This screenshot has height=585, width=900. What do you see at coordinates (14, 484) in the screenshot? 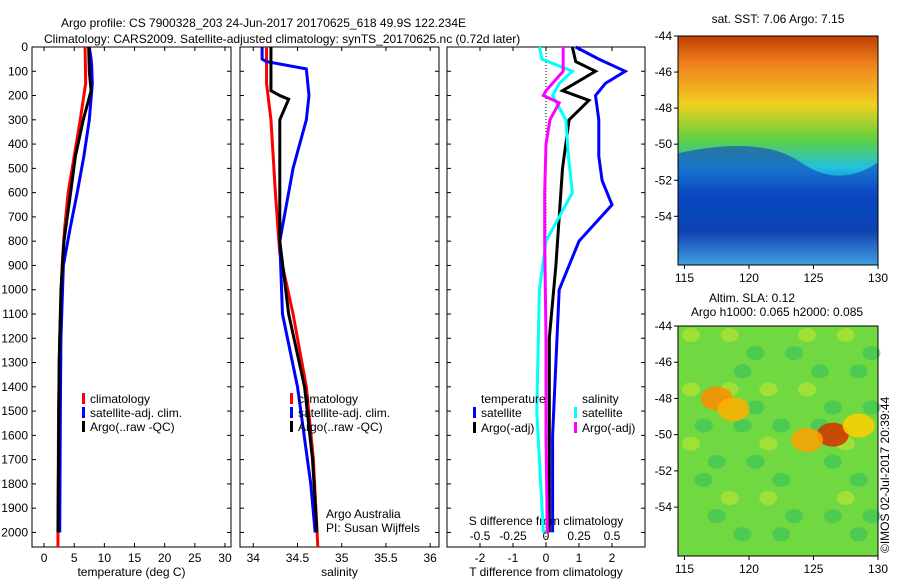
I see `y-tick-label: 1800` at bounding box center [14, 484].